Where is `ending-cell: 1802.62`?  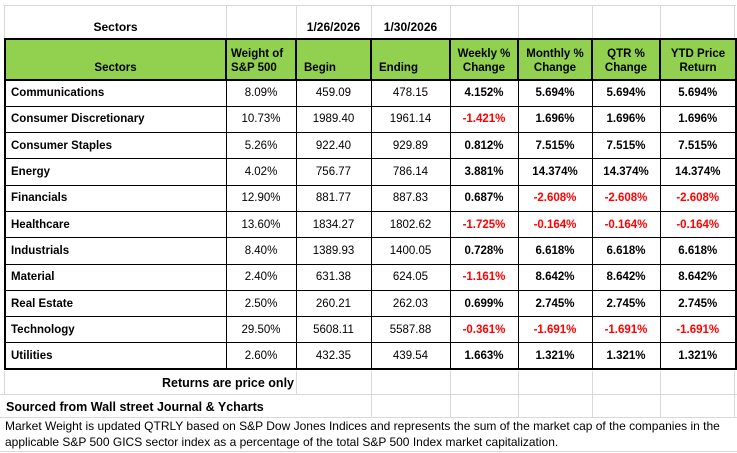
ending-cell: 1802.62 is located at coordinates (410, 224).